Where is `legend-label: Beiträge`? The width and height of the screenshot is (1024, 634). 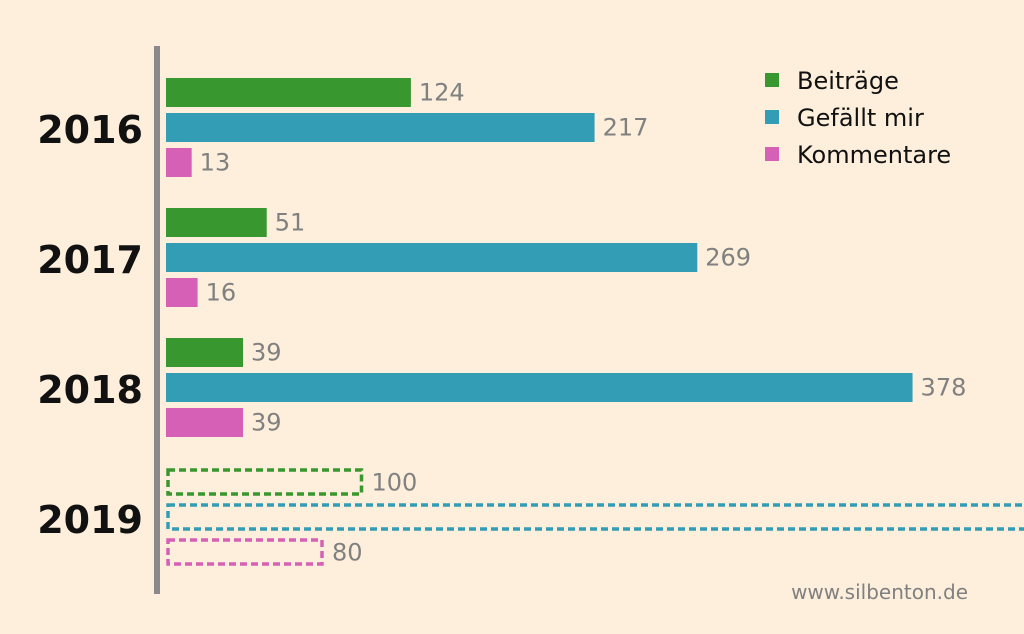 legend-label: Beiträge is located at coordinates (848, 81).